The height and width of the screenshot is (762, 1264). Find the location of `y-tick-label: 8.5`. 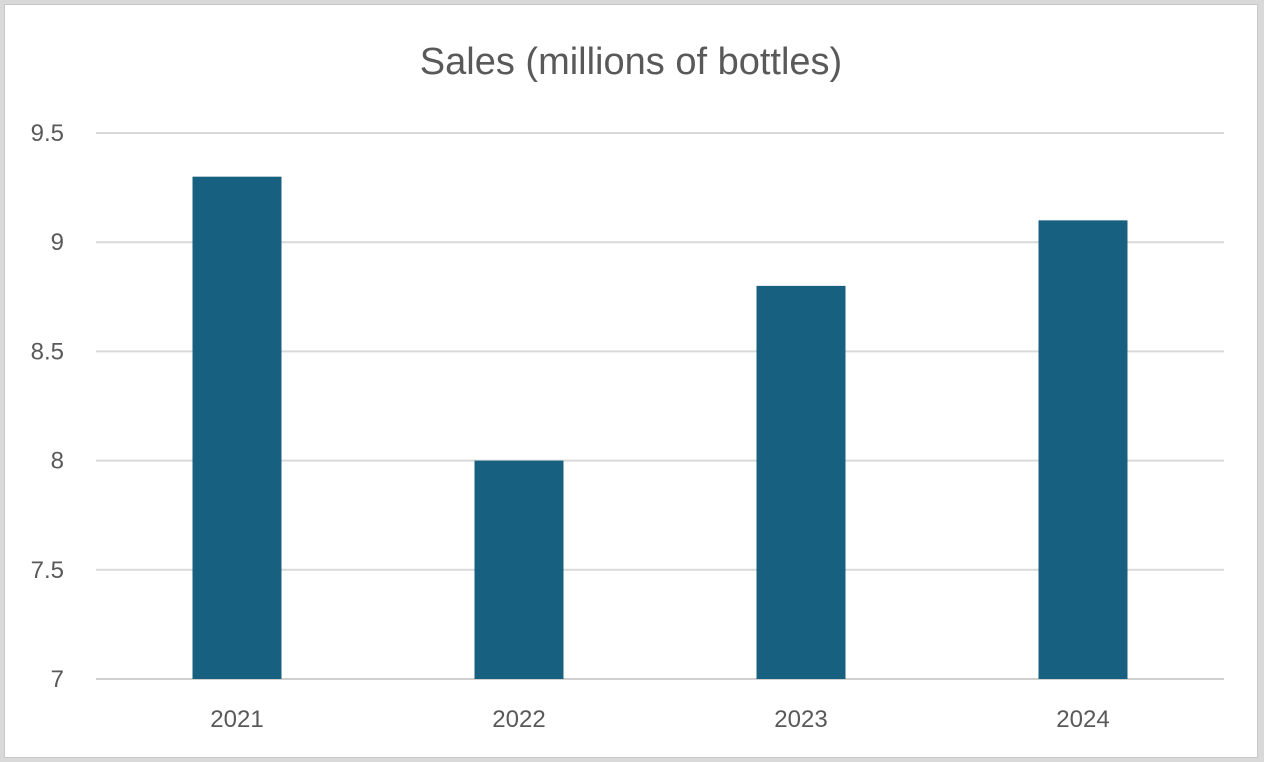

y-tick-label: 8.5 is located at coordinates (47, 351).